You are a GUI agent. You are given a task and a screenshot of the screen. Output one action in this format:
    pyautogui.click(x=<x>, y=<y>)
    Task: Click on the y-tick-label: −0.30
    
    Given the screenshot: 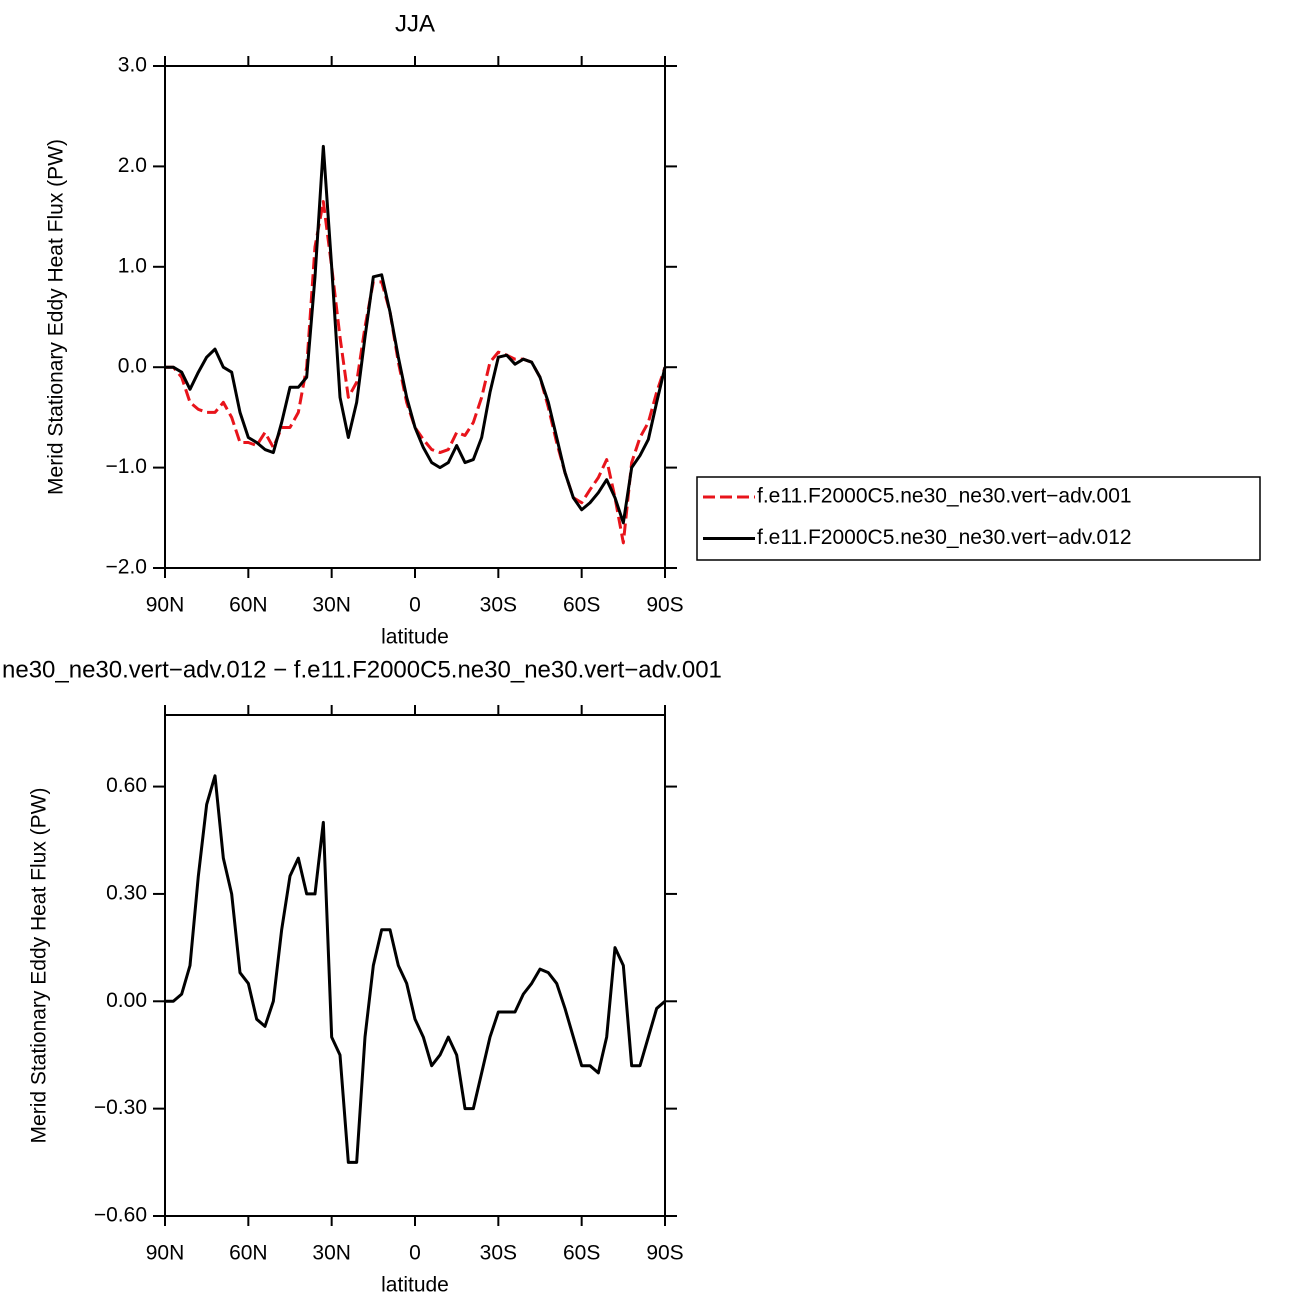 What is the action you would take?
    pyautogui.click(x=120, y=1107)
    